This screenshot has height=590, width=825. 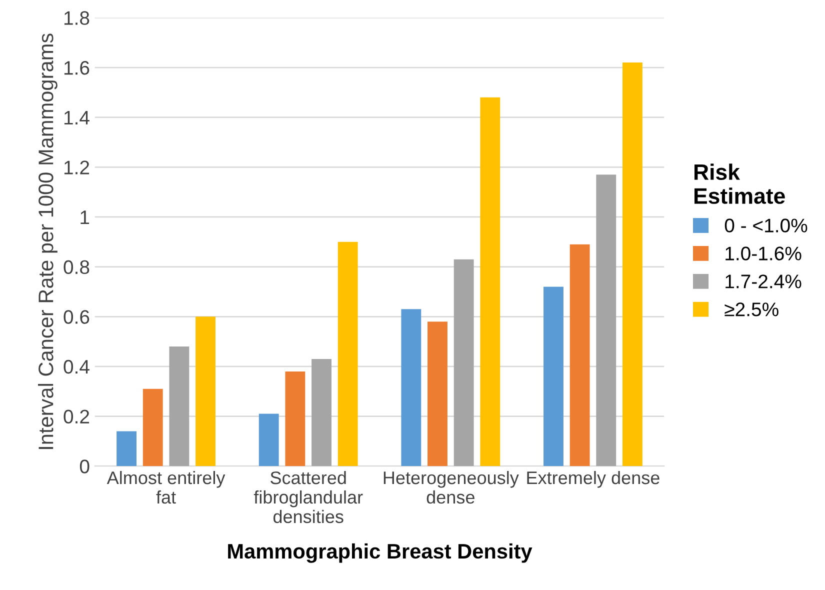 I want to click on y-tick-label: 1, so click(x=85, y=217).